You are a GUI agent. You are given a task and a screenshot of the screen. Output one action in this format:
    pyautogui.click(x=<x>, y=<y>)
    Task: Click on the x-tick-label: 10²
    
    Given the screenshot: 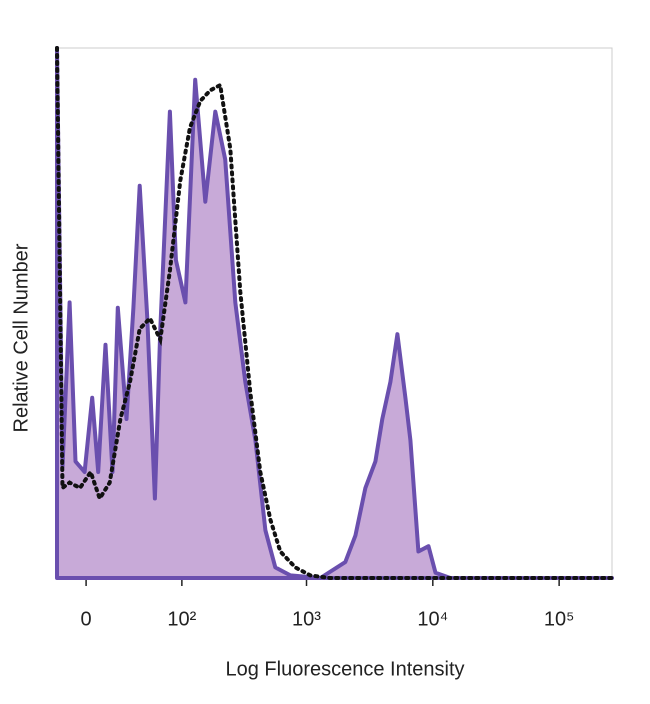 What is the action you would take?
    pyautogui.click(x=181, y=619)
    